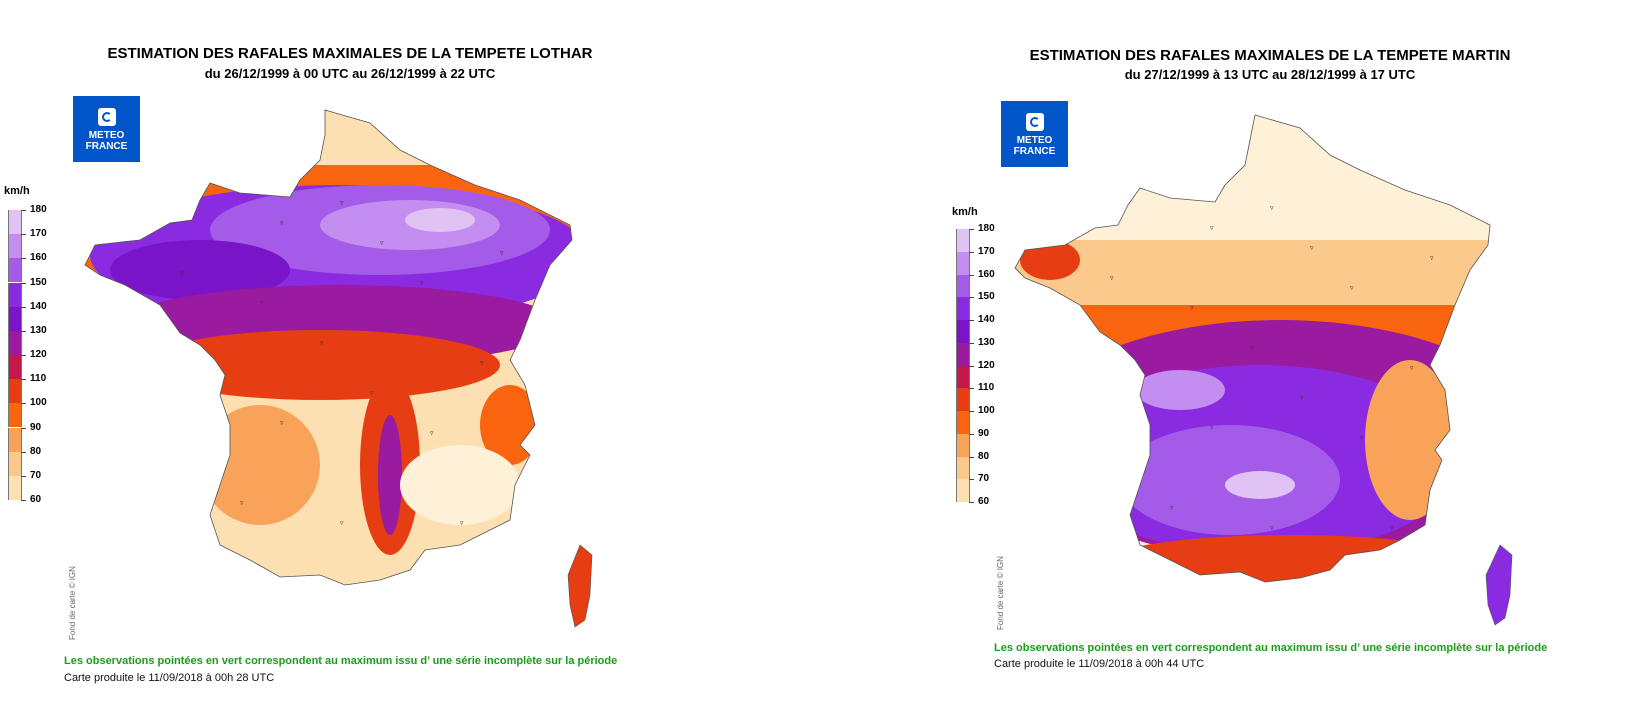 The height and width of the screenshot is (726, 1634). What do you see at coordinates (1499, 585) in the screenshot?
I see `corsica-region` at bounding box center [1499, 585].